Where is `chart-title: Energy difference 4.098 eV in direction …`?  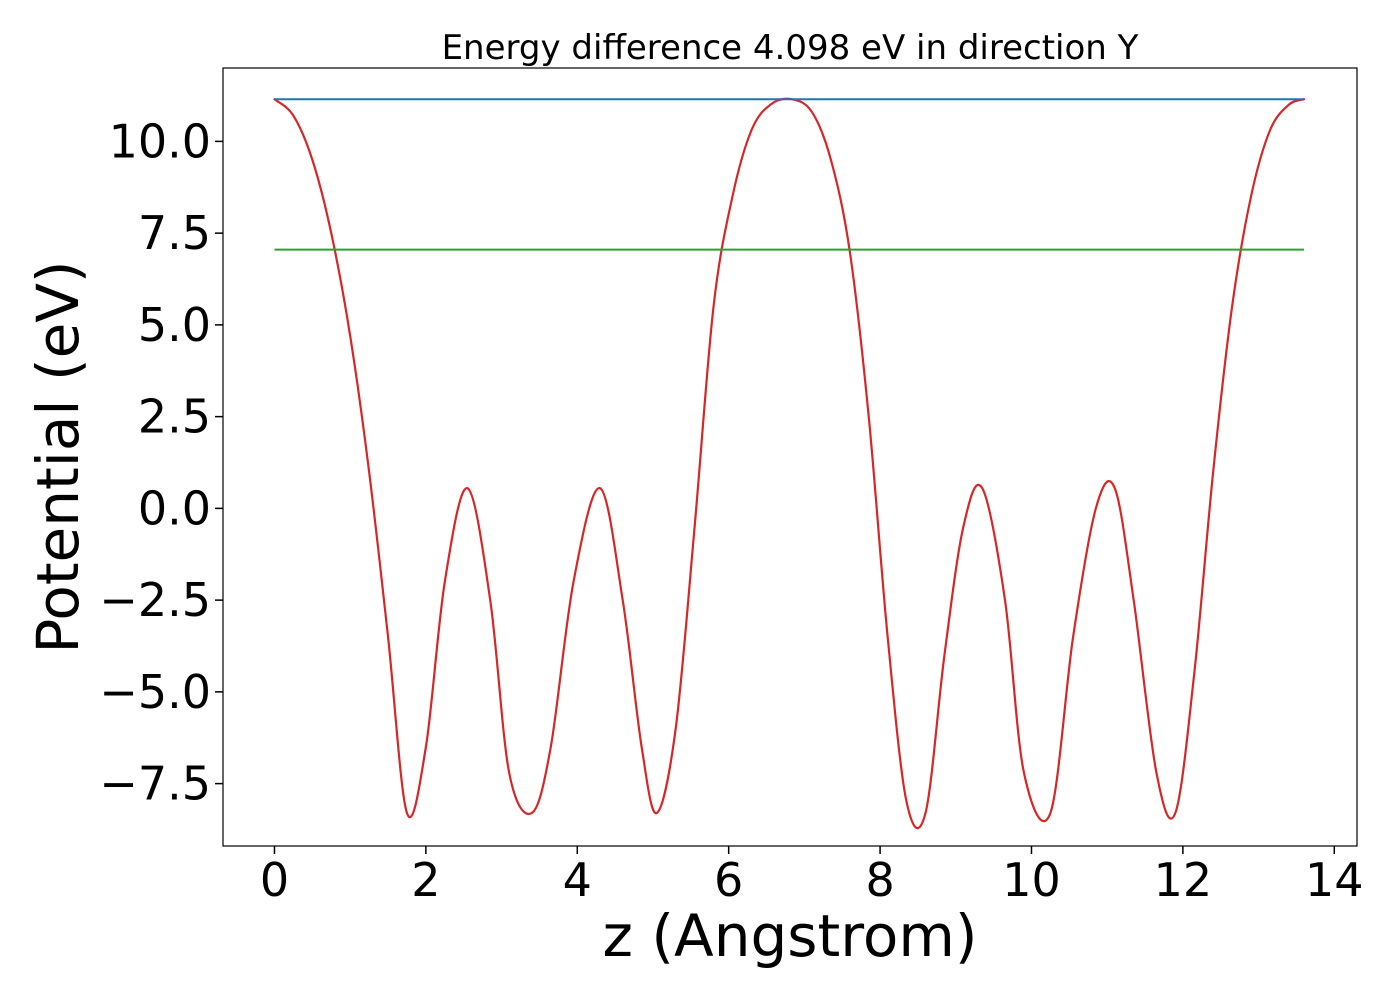
chart-title: Energy difference 4.098 eV in direction … is located at coordinates (790, 48).